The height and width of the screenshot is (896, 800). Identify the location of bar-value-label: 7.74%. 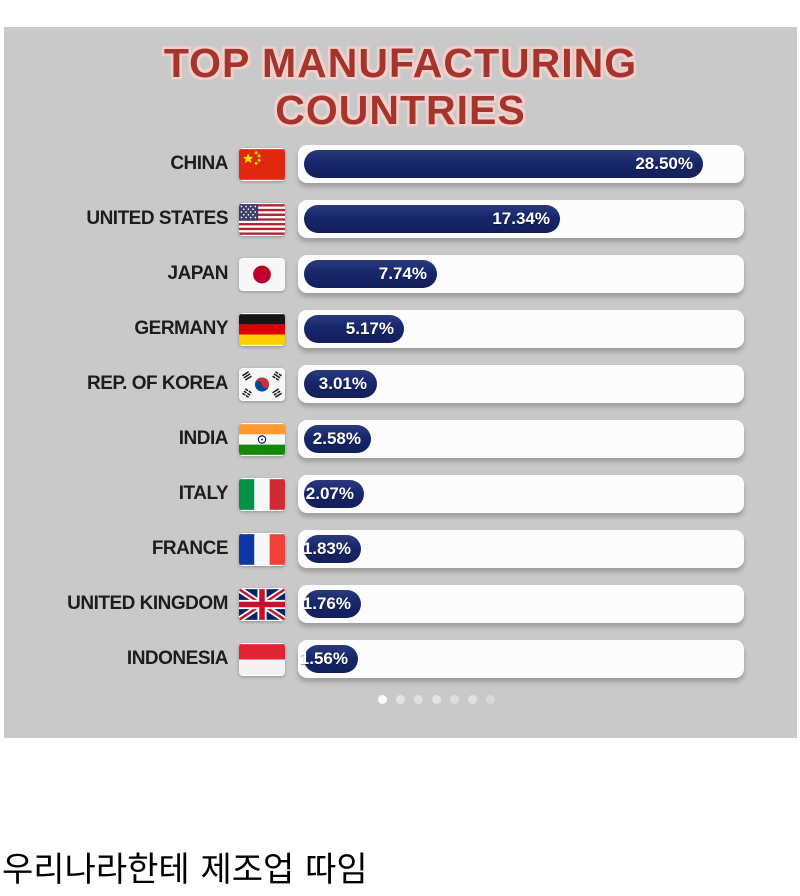
(402, 273).